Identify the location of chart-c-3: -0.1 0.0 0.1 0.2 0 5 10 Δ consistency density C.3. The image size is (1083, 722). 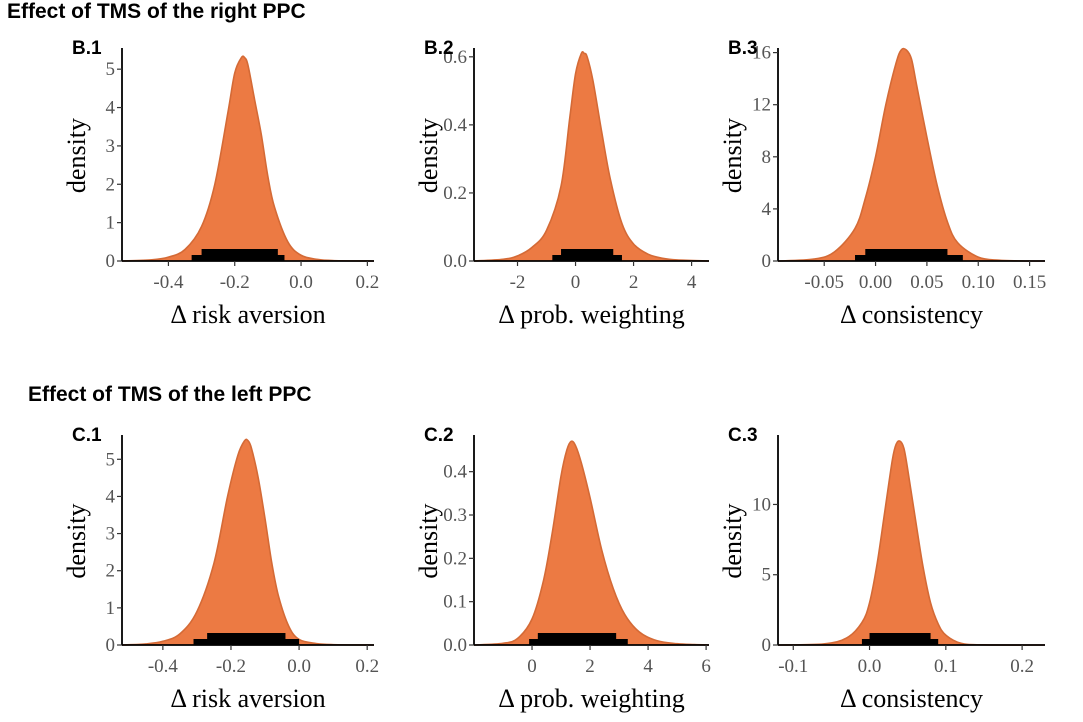
(882, 569).